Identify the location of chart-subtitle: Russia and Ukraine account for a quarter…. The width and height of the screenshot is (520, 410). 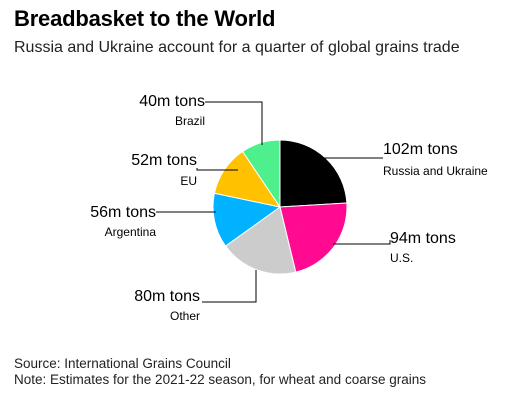
(237, 47).